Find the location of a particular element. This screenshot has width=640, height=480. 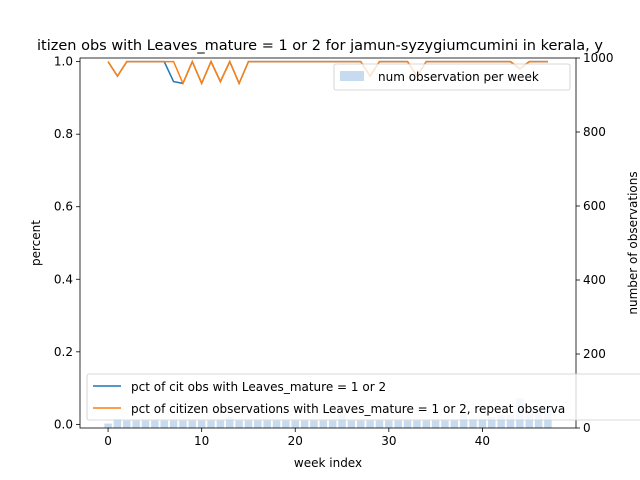

y2-tick-label: 1000 is located at coordinates (598, 58).